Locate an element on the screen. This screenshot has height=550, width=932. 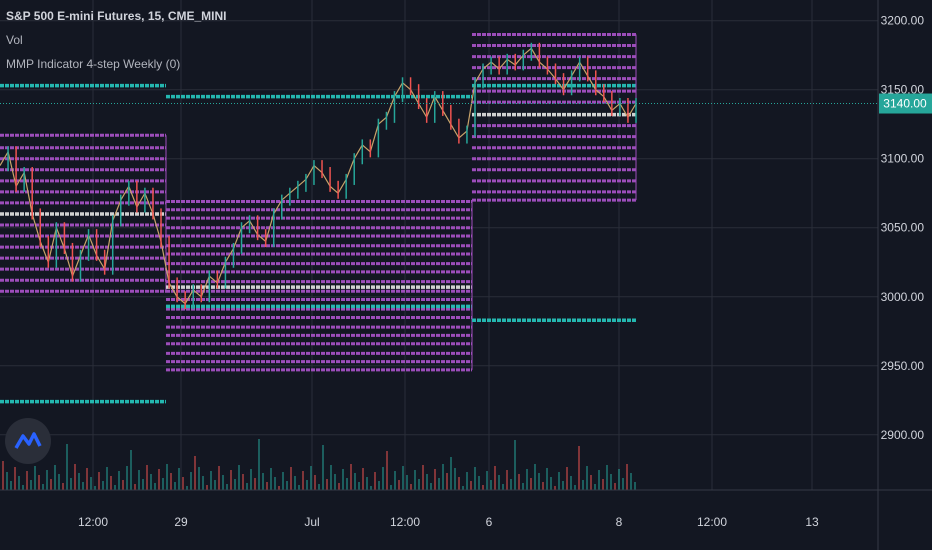
symbol-title: S&P 500 E-mini Futures, 15, CME_MINI is located at coordinates (116, 16).